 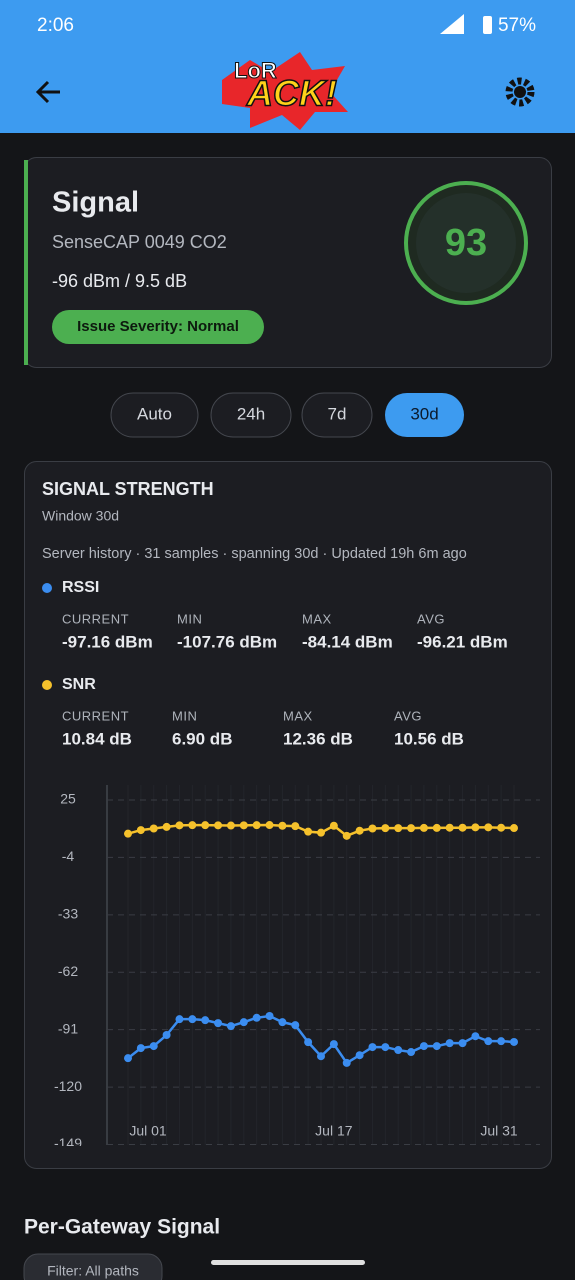 I want to click on signal-icon, so click(x=452, y=24).